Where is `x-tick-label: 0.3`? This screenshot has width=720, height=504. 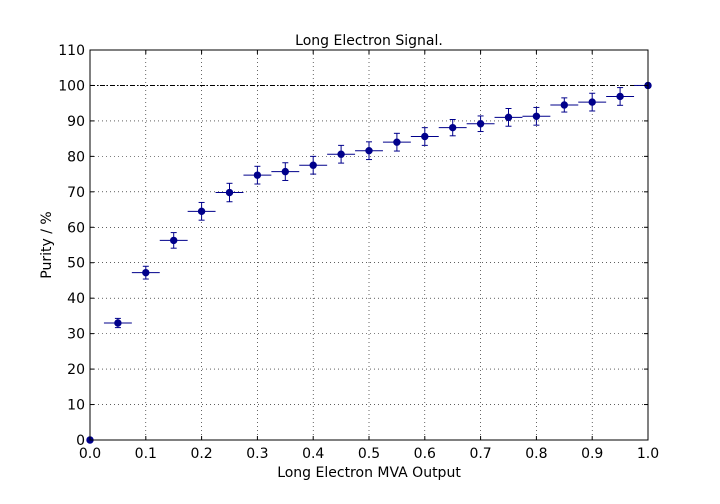 x-tick-label: 0.3 is located at coordinates (257, 454).